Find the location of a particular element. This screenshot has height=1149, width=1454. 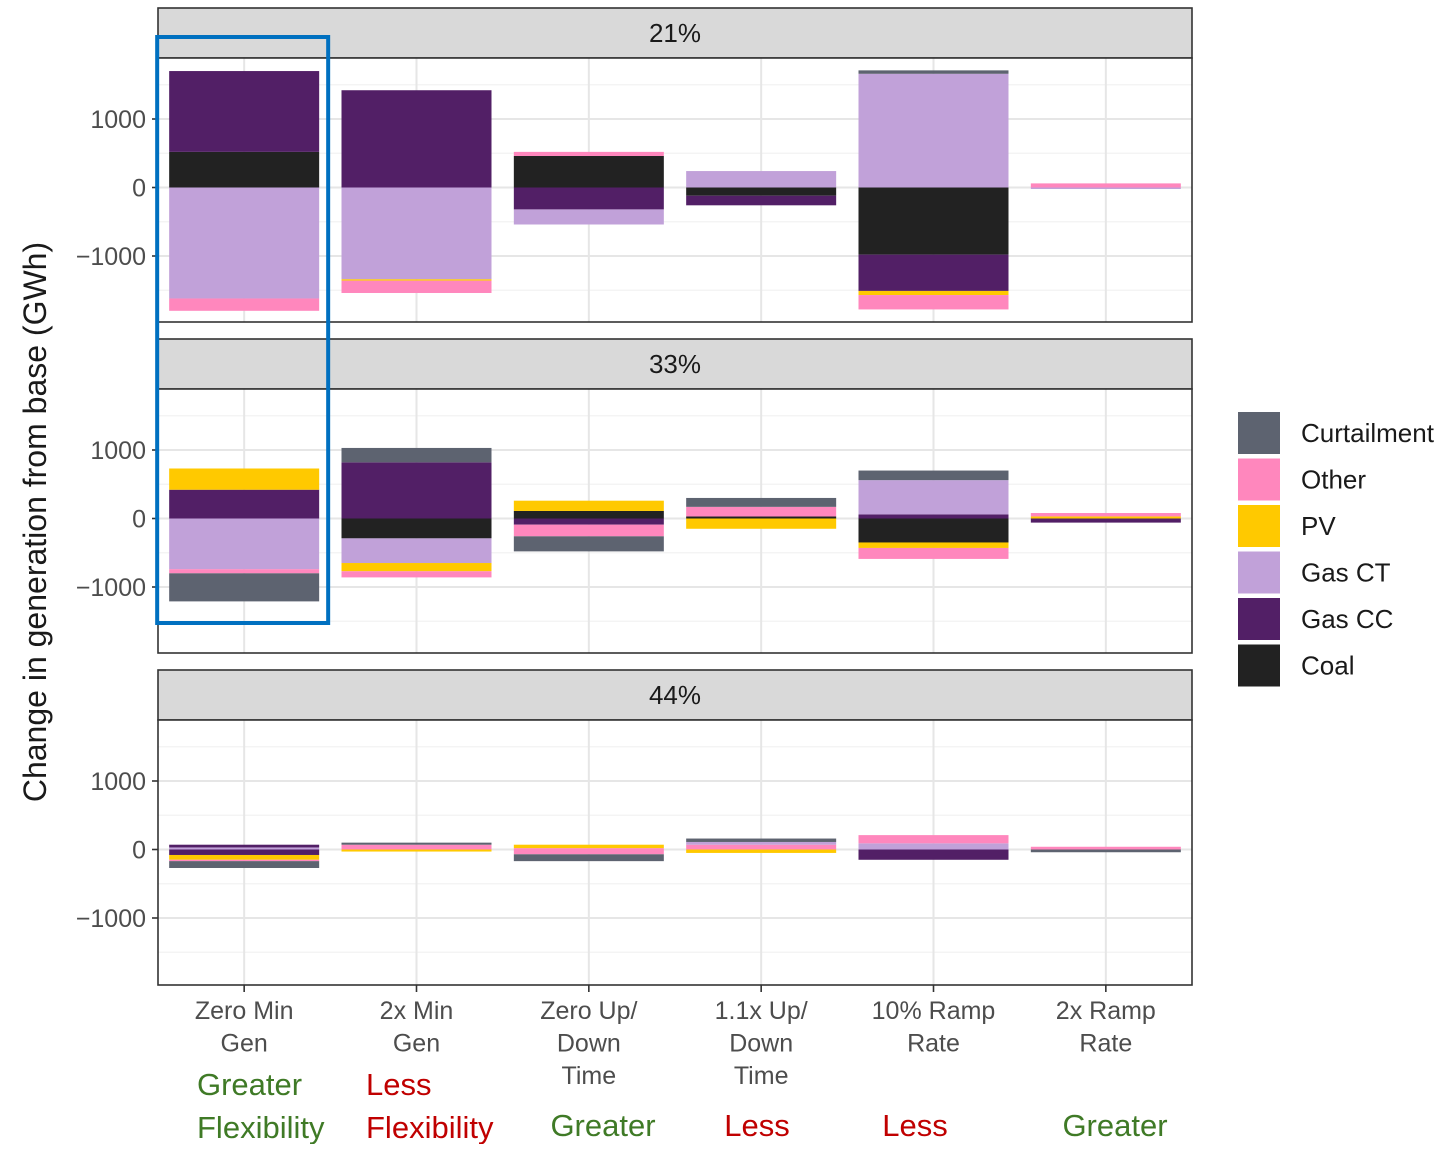

x-tick-label: 2x Ramp is located at coordinates (1106, 1011).